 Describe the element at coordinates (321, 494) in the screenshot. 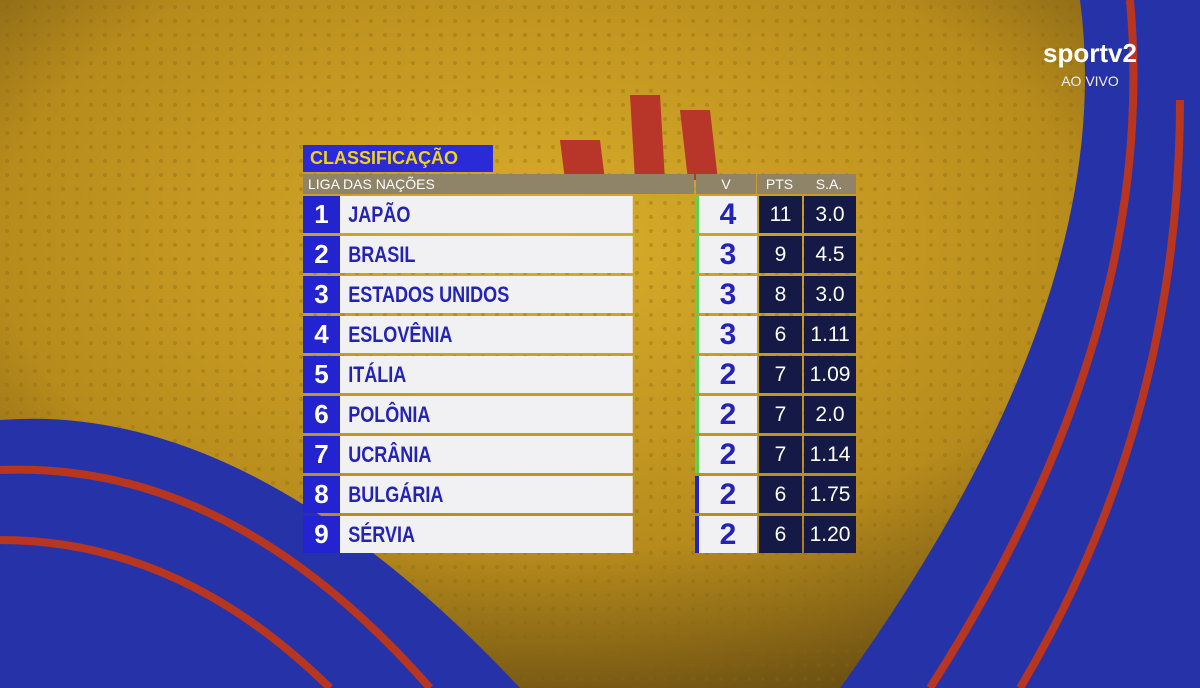

I see `rank: 8` at that location.